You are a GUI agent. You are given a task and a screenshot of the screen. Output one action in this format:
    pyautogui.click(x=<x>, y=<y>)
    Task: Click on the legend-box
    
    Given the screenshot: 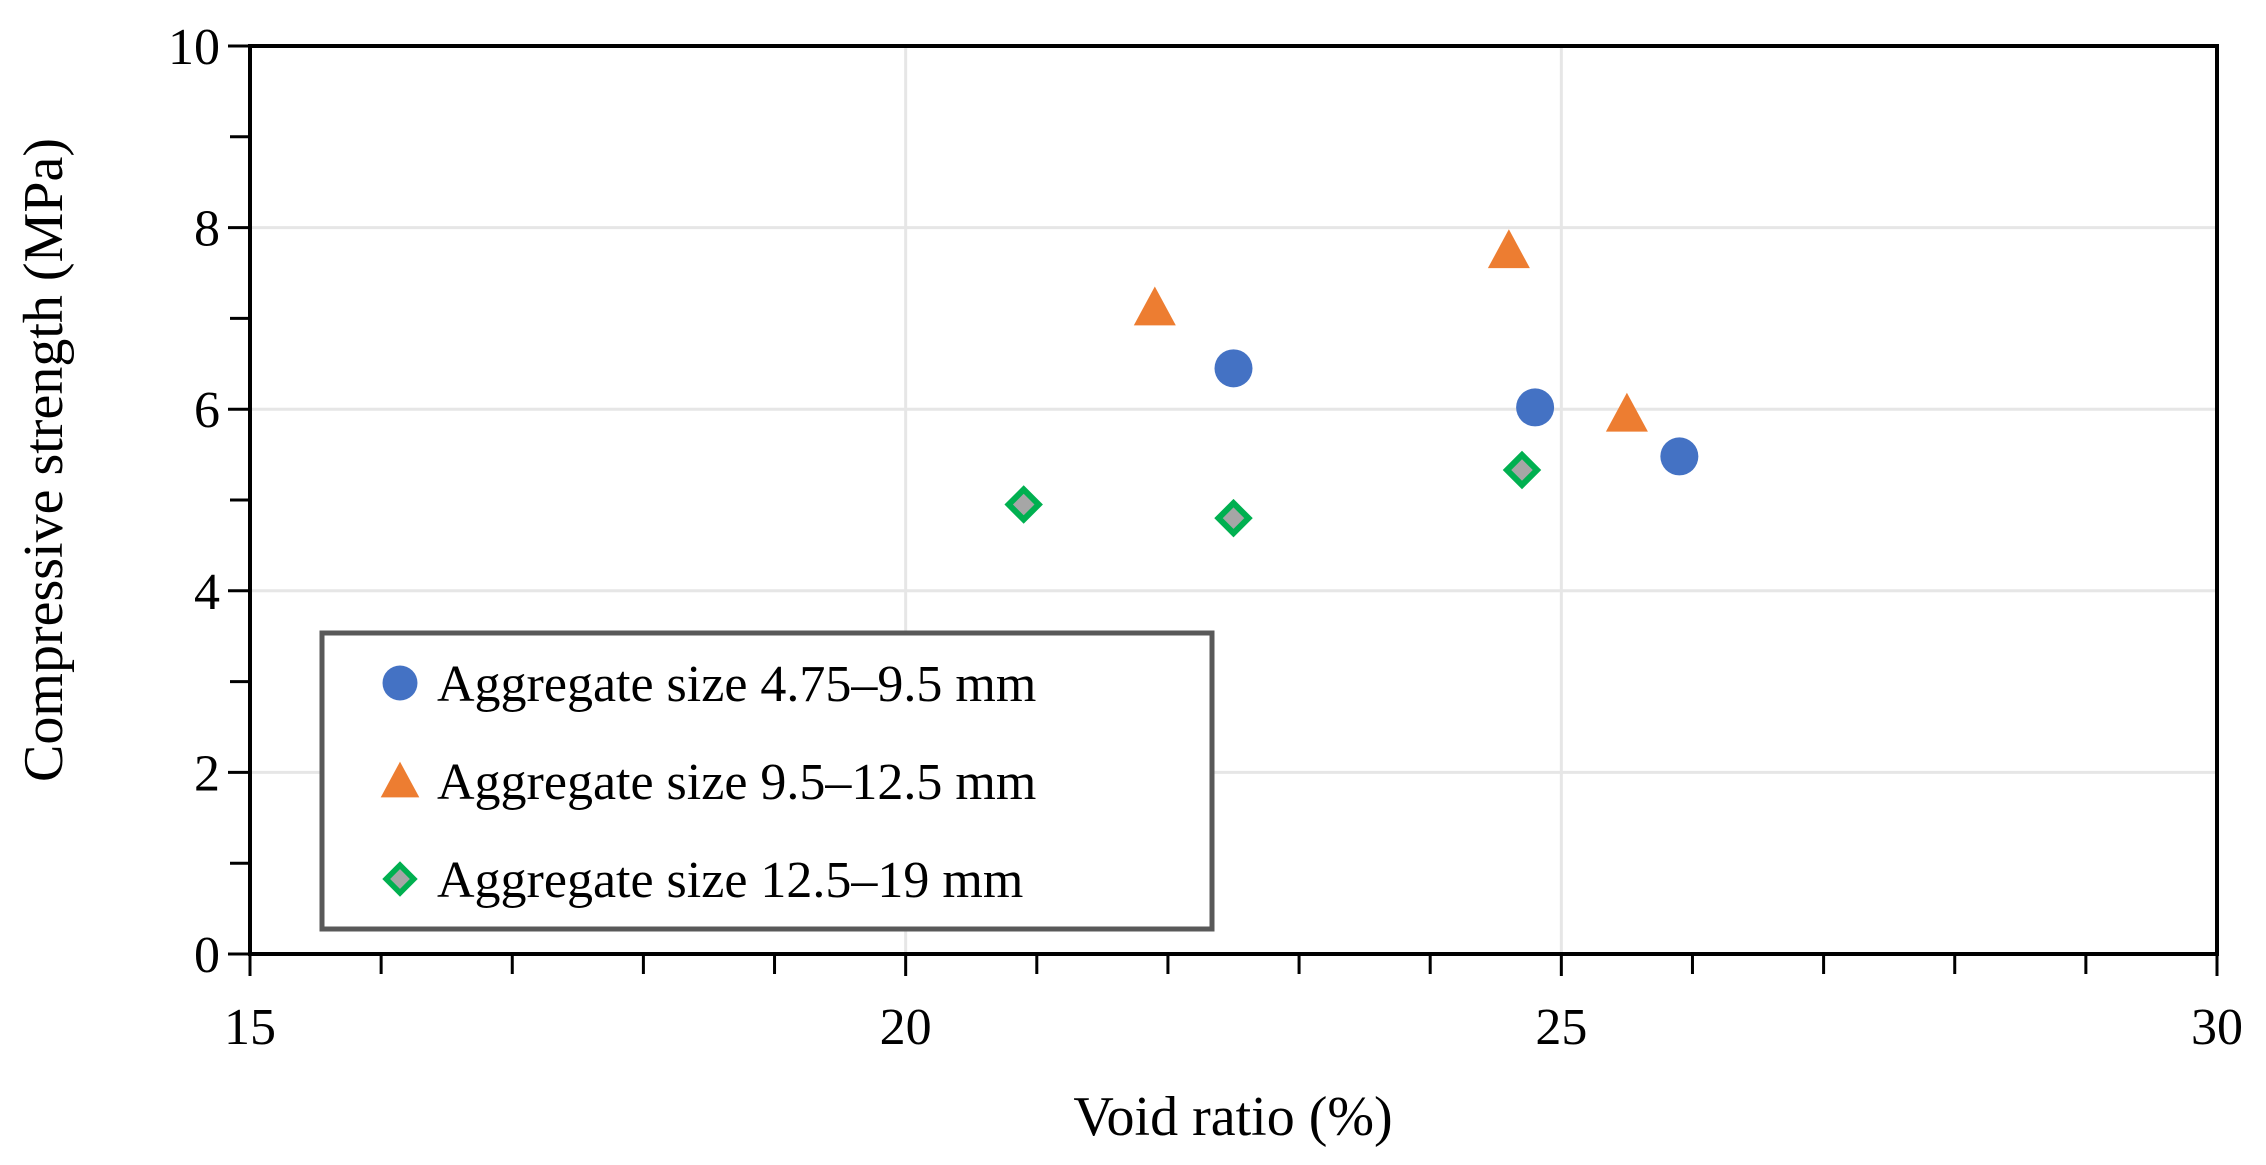 What is the action you would take?
    pyautogui.click(x=767, y=781)
    